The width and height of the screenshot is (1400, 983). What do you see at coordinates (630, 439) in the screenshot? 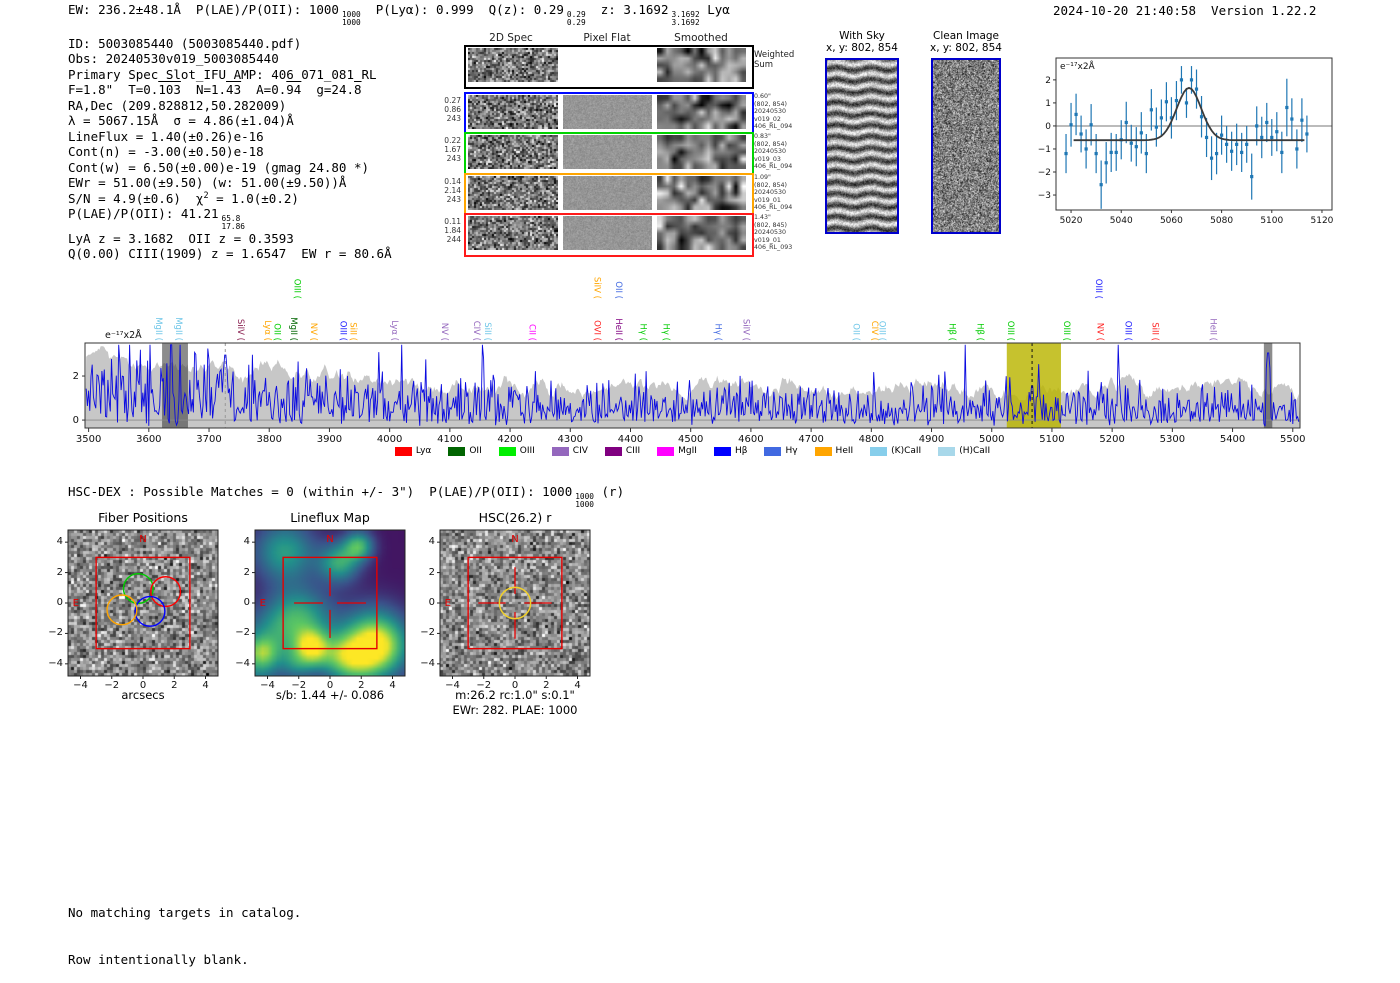
I see `x-tick-label: 4400` at bounding box center [630, 439].